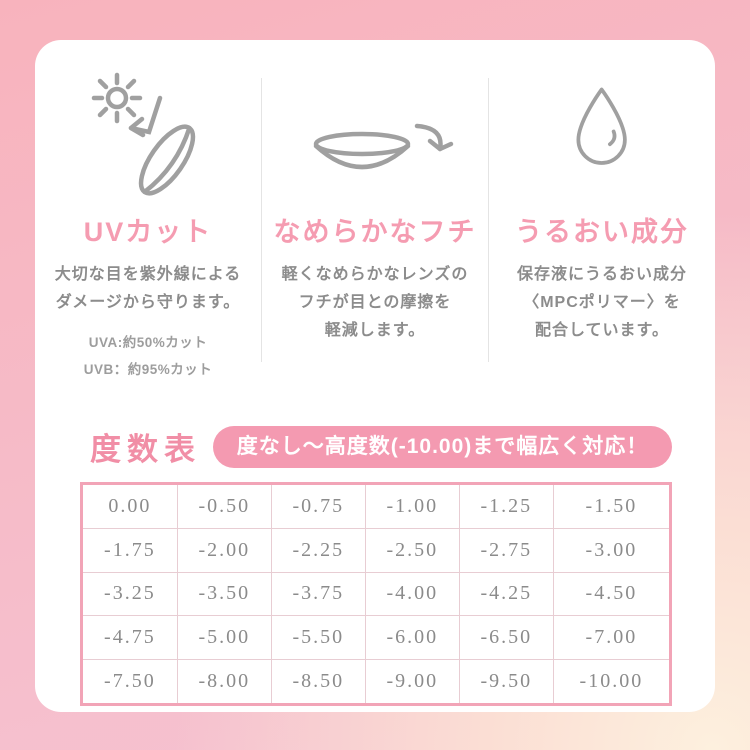 This screenshot has height=750, width=750. I want to click on feature-description: 軽くなめらかなレンズの フチが目との摩擦を 軽減します。, so click(375, 303).